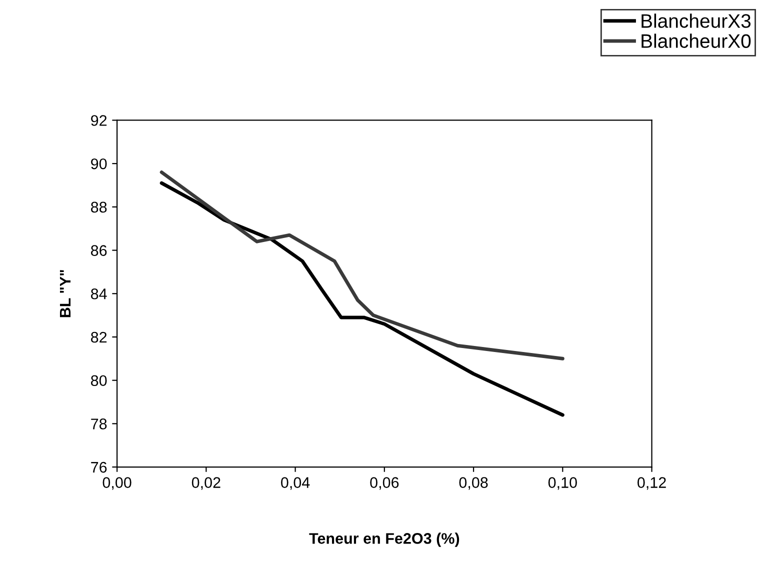 This screenshot has width=765, height=578. Describe the element at coordinates (98, 207) in the screenshot. I see `y-tick-label: 88` at that location.